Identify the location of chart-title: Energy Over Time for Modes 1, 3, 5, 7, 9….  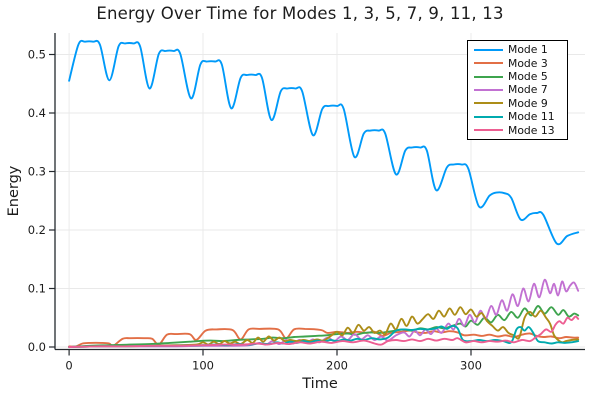
(300, 13).